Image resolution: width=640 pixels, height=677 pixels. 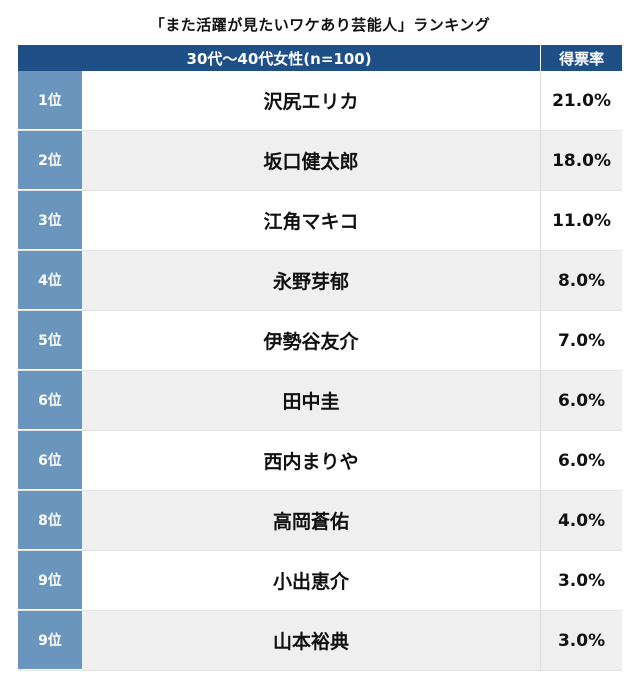 What do you see at coordinates (50, 520) in the screenshot?
I see `rank-cell: 8位` at bounding box center [50, 520].